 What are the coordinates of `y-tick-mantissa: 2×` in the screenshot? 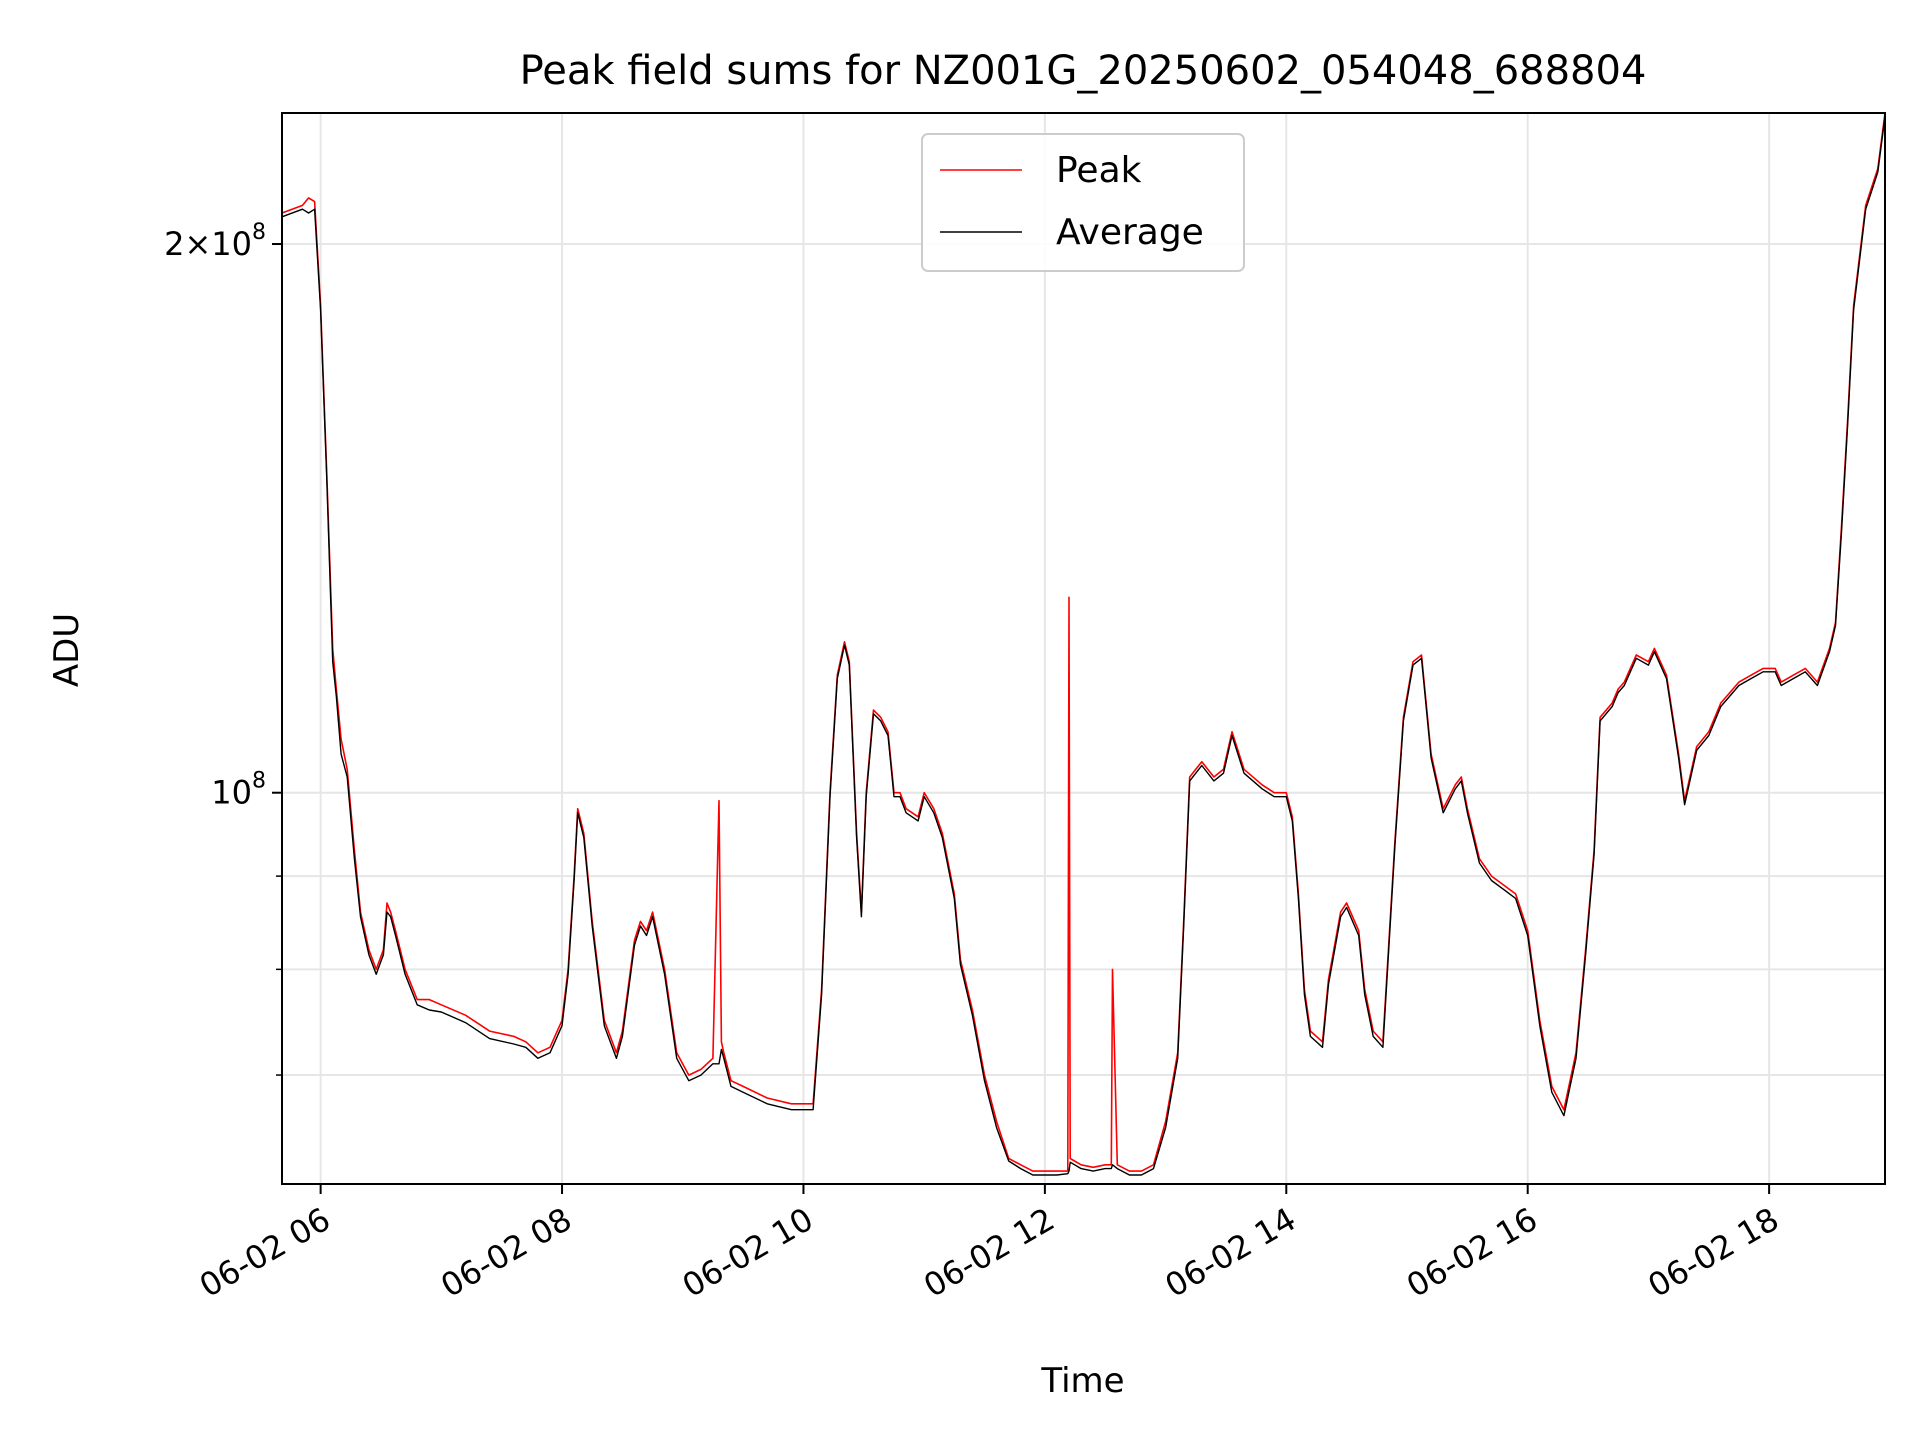 It's located at (187, 244).